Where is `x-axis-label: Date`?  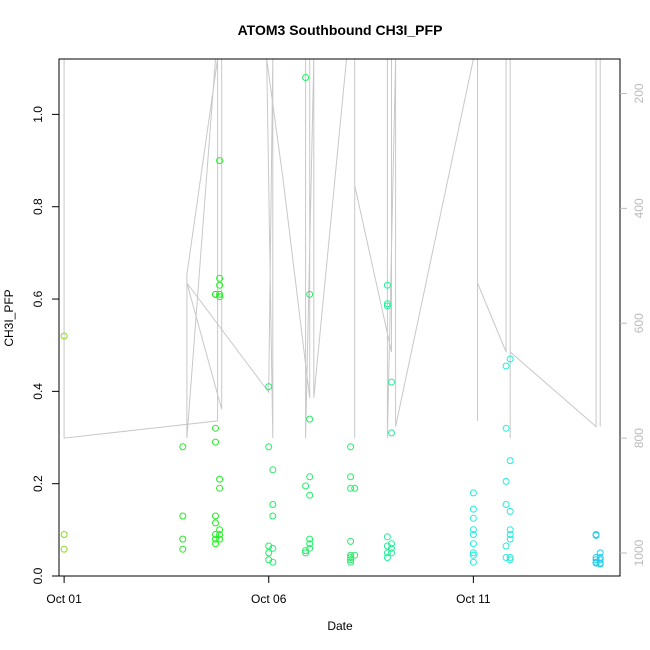 x-axis-label: Date is located at coordinates (340, 626).